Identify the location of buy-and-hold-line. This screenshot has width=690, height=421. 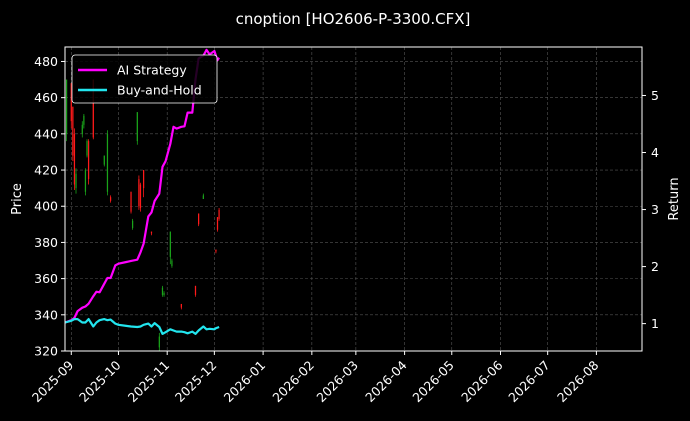
(142, 326).